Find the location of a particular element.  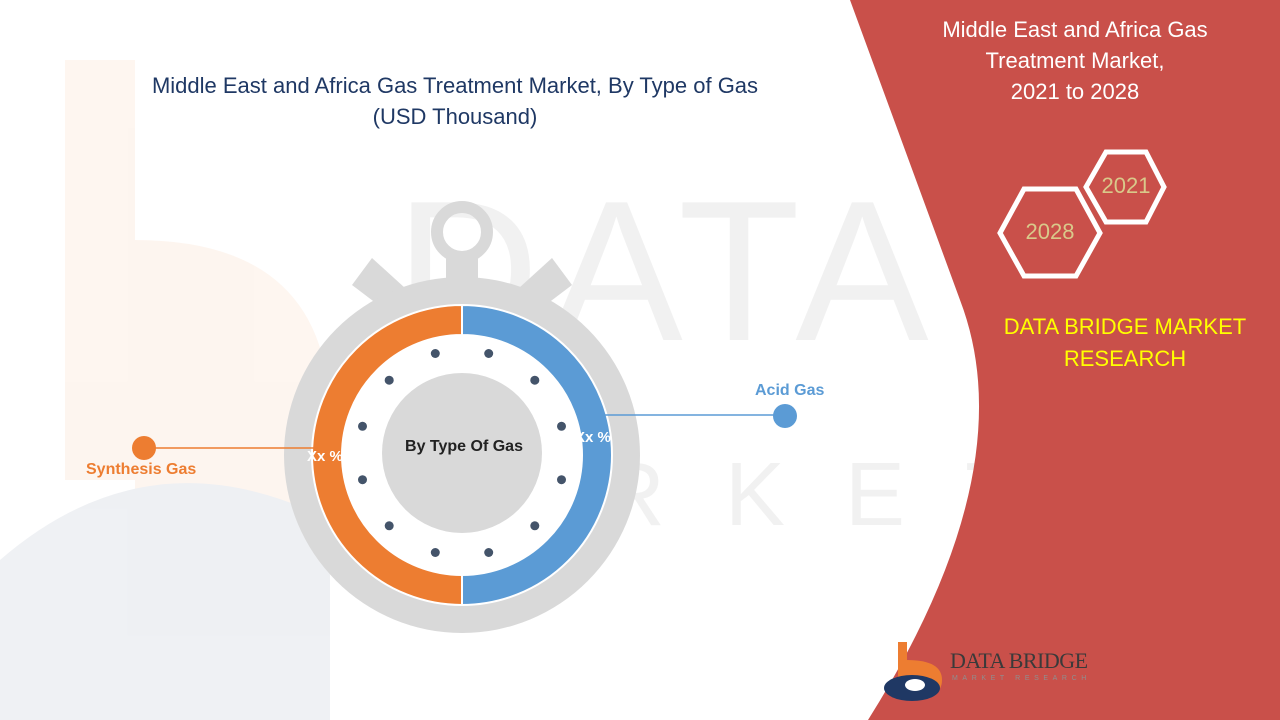

acid-gas-legend-marker is located at coordinates (785, 416).